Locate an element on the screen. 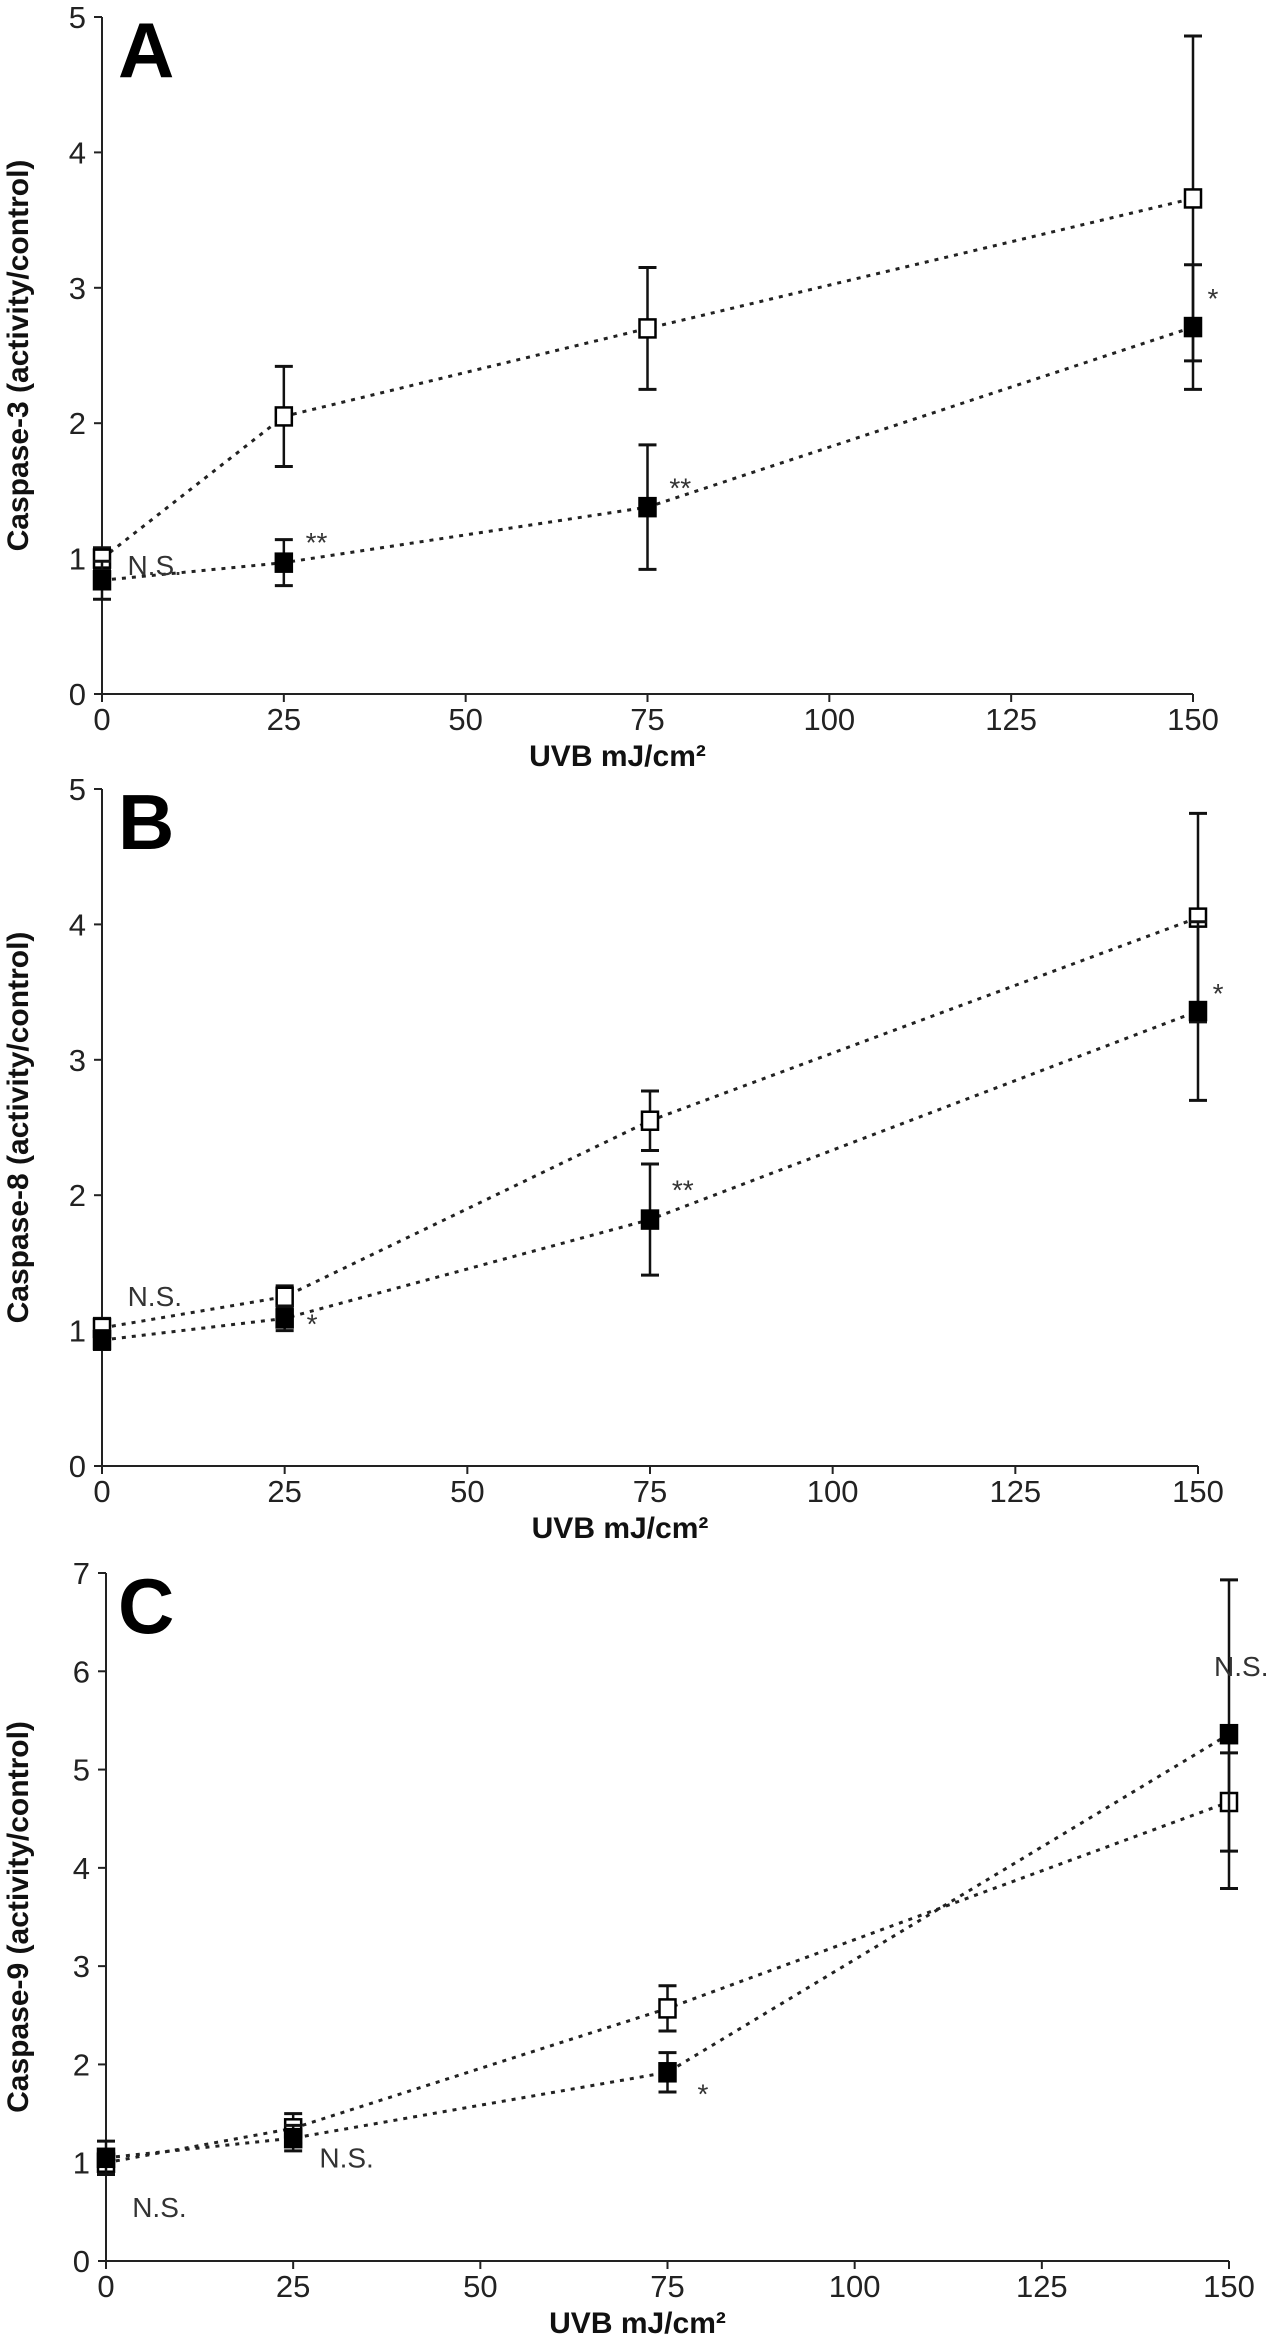 The image size is (1280, 2349). panel-letter: A is located at coordinates (146, 50).